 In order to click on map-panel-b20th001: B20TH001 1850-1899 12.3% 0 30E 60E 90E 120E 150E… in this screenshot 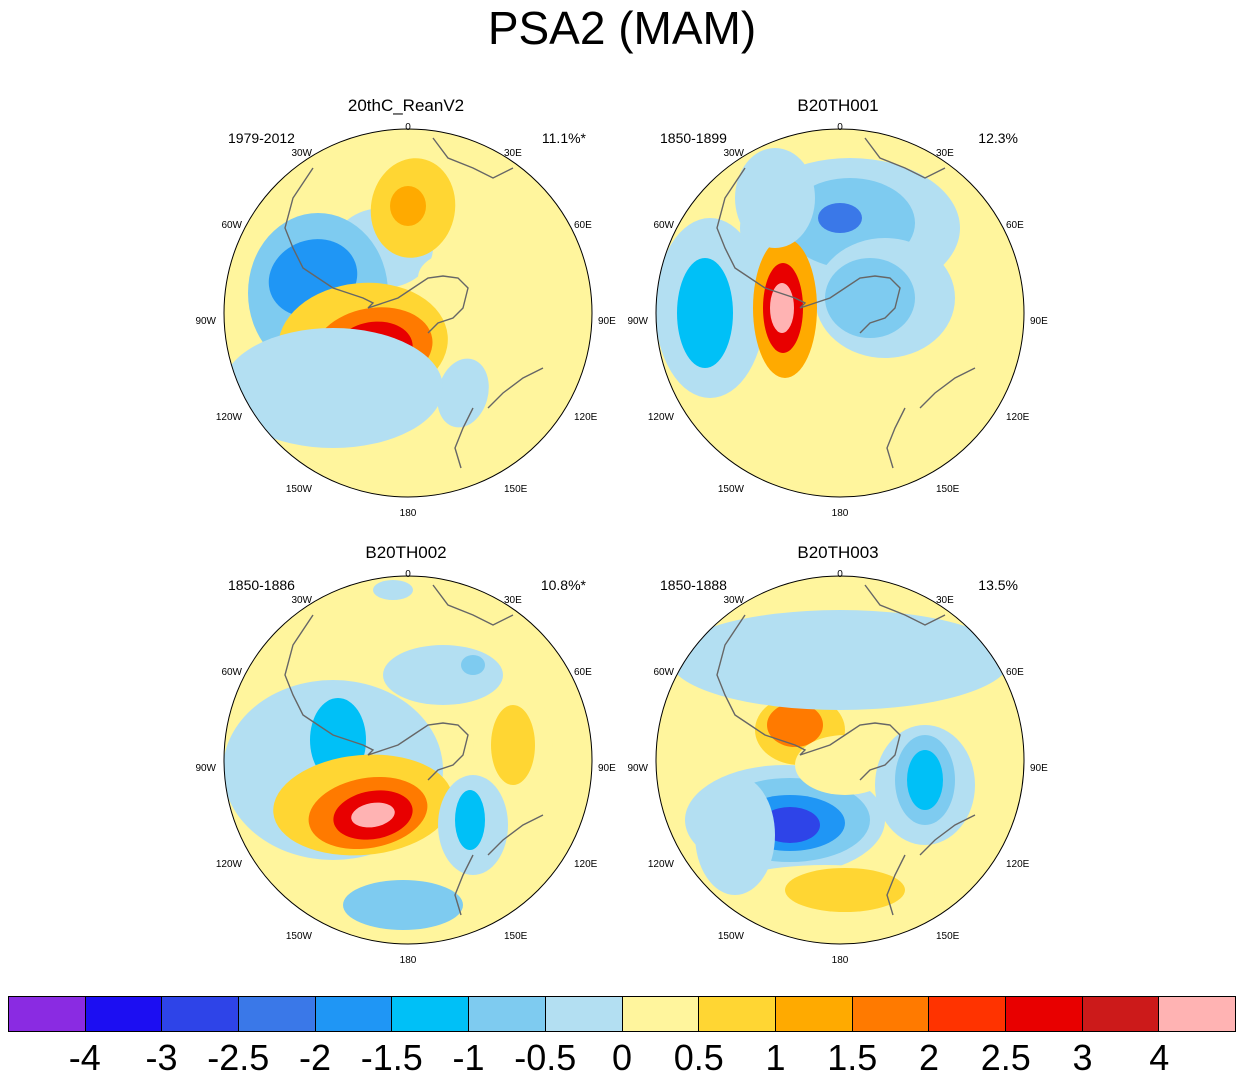, I will do `click(837, 307)`.